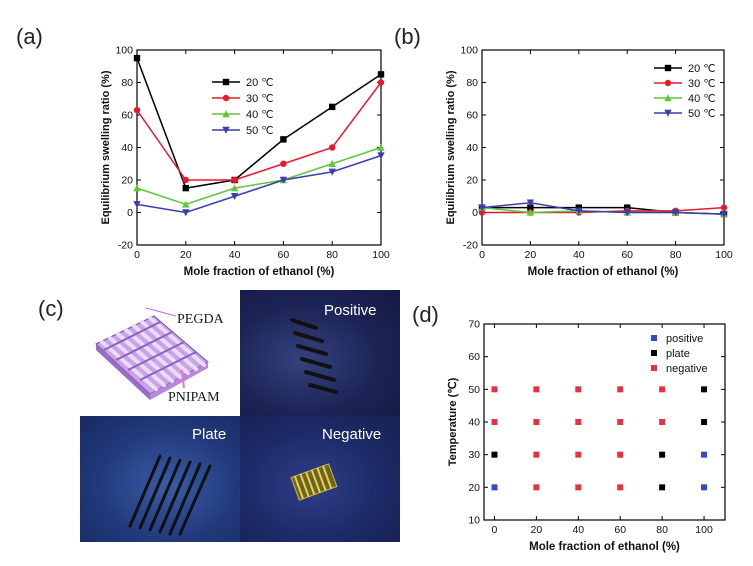 This screenshot has height=566, width=753. What do you see at coordinates (425, 314) in the screenshot?
I see `panel-label-d: (d)` at bounding box center [425, 314].